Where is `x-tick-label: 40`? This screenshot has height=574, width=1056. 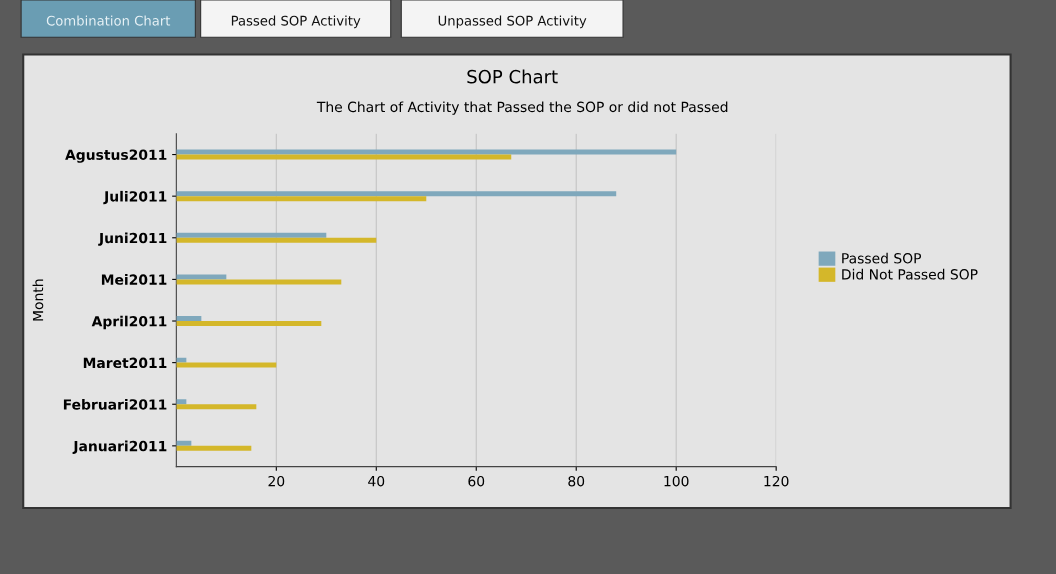 x-tick-label: 40 is located at coordinates (376, 481).